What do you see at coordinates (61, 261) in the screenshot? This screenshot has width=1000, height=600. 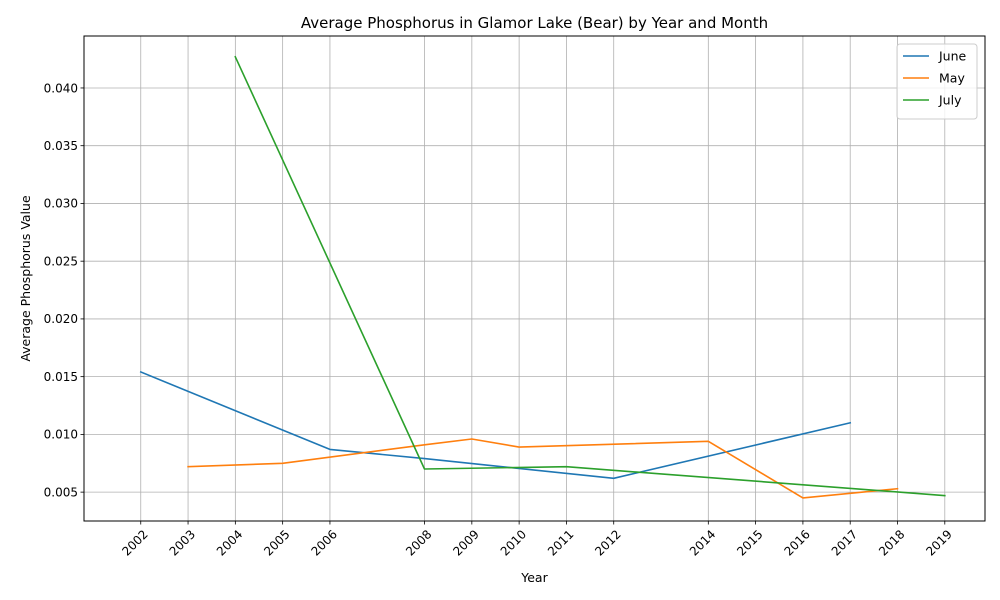 I see `y-tick-label: 0.025` at bounding box center [61, 261].